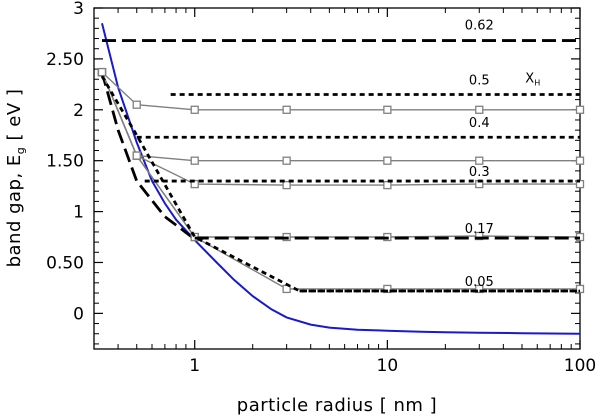 Image resolution: width=600 pixels, height=416 pixels. I want to click on data-series-line, so click(340, 91).